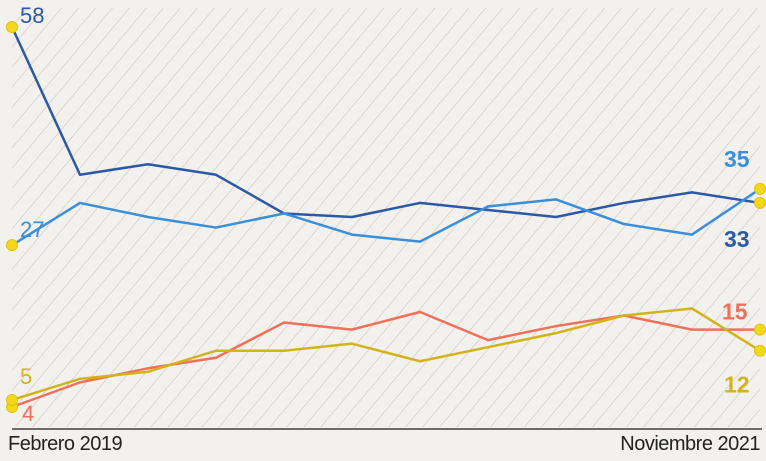 The image size is (766, 461). Describe the element at coordinates (737, 385) in the screenshot. I see `end-value-label-3: 12` at that location.